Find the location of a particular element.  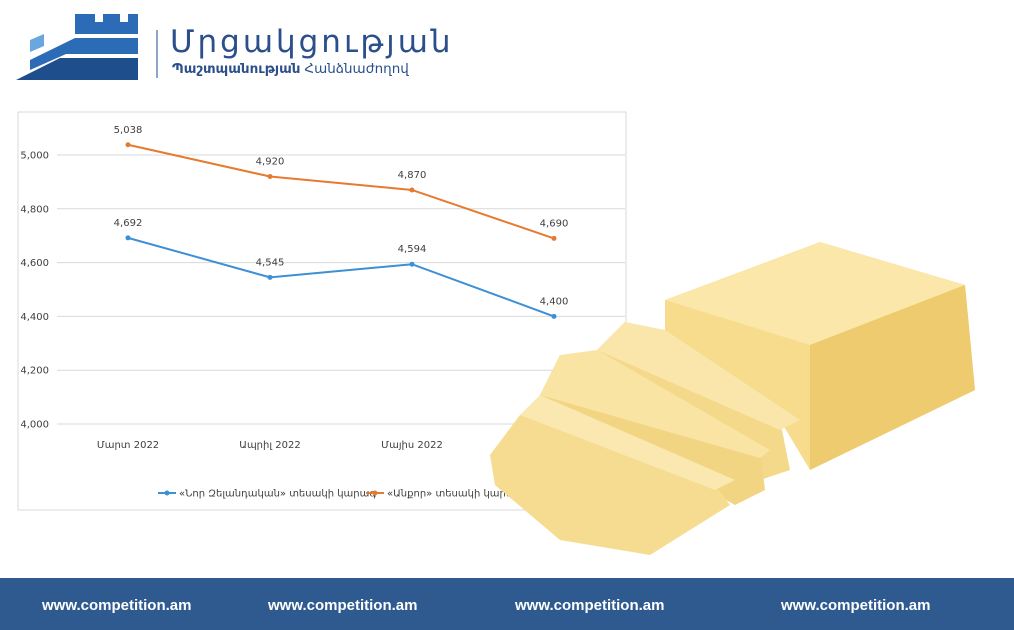

data-label: 4,692 is located at coordinates (128, 223).